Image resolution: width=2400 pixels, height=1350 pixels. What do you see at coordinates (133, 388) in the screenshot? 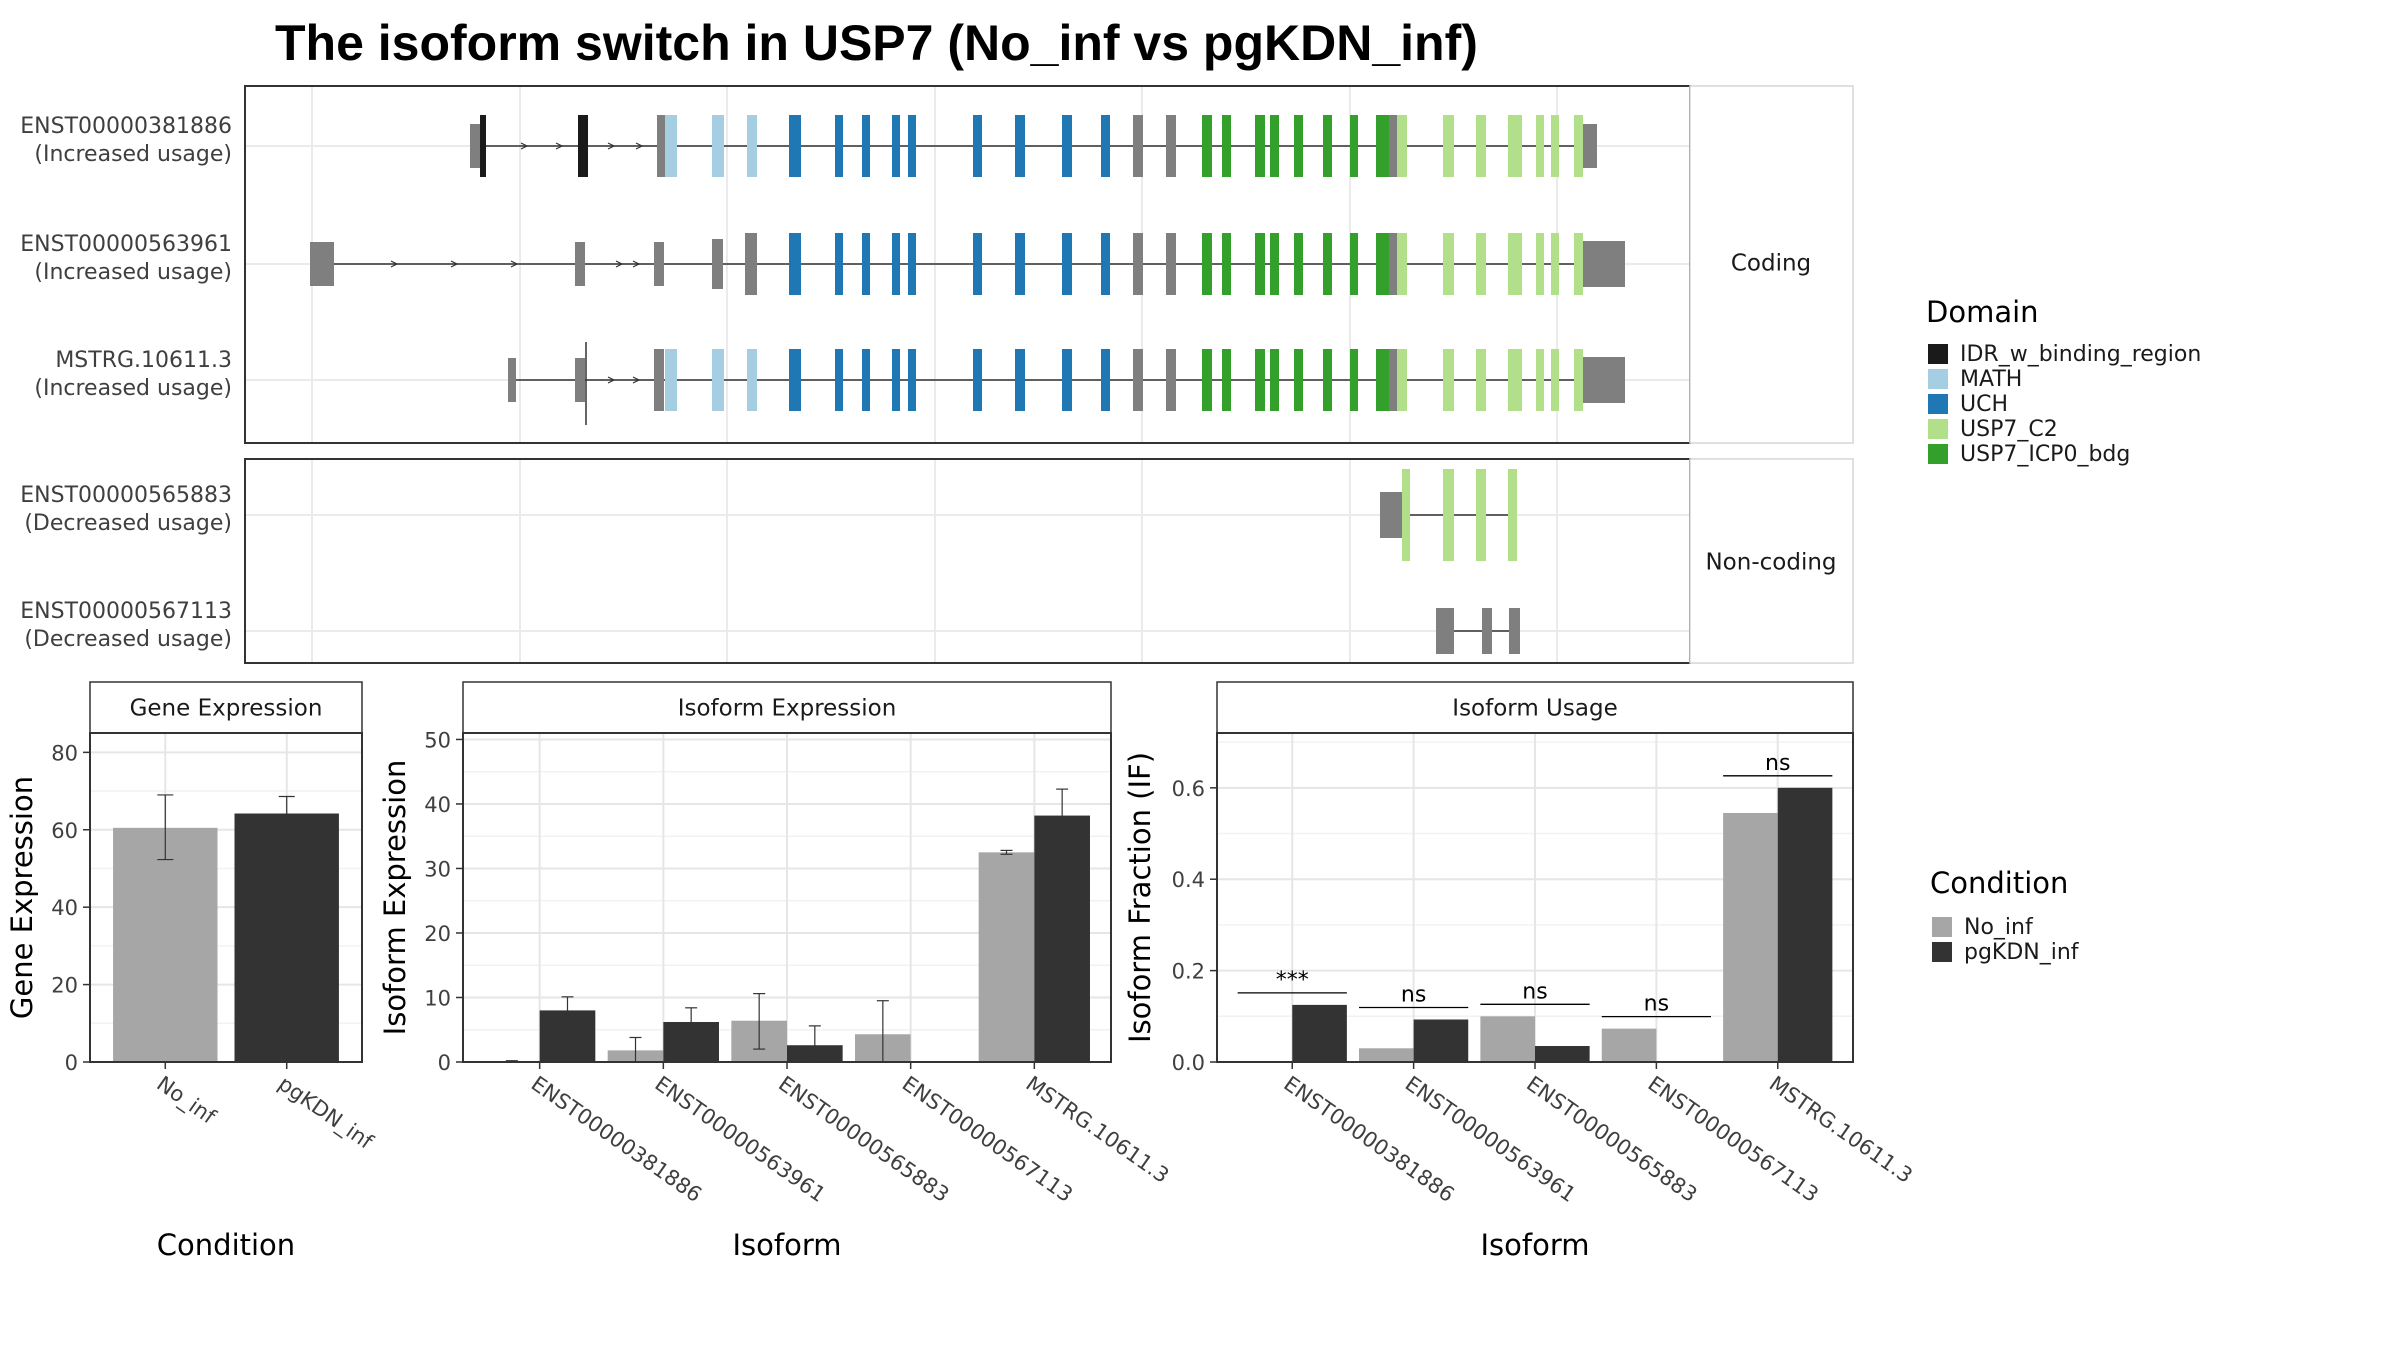
I see `isoform-usage-label: (Increased usage)` at bounding box center [133, 388].